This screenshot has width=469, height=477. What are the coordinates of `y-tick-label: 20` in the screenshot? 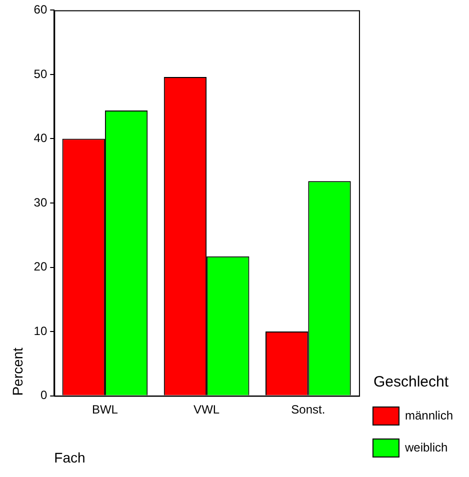 It's located at (41, 267).